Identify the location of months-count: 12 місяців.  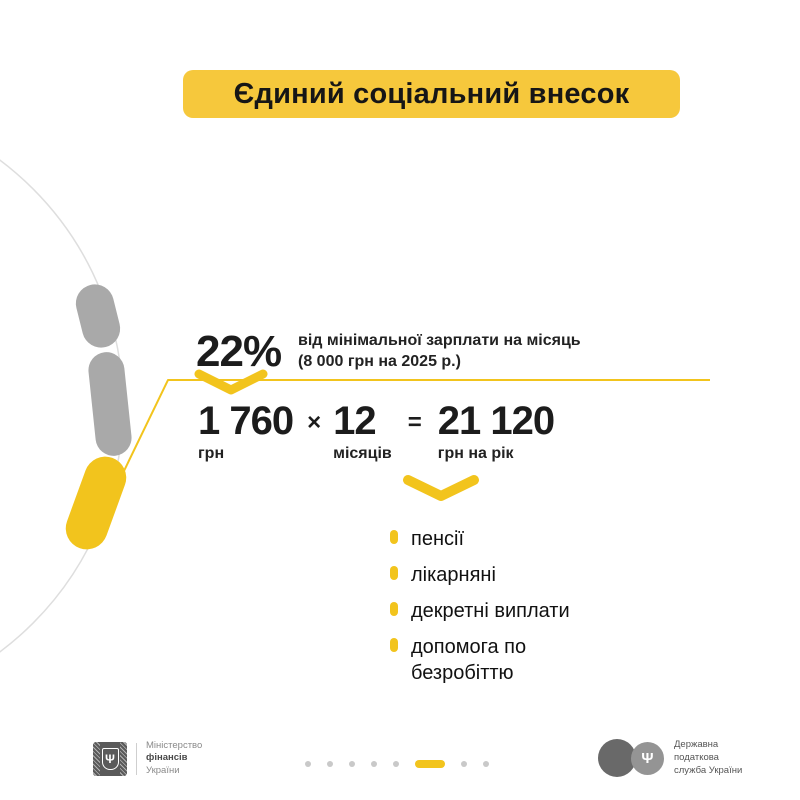
(362, 432).